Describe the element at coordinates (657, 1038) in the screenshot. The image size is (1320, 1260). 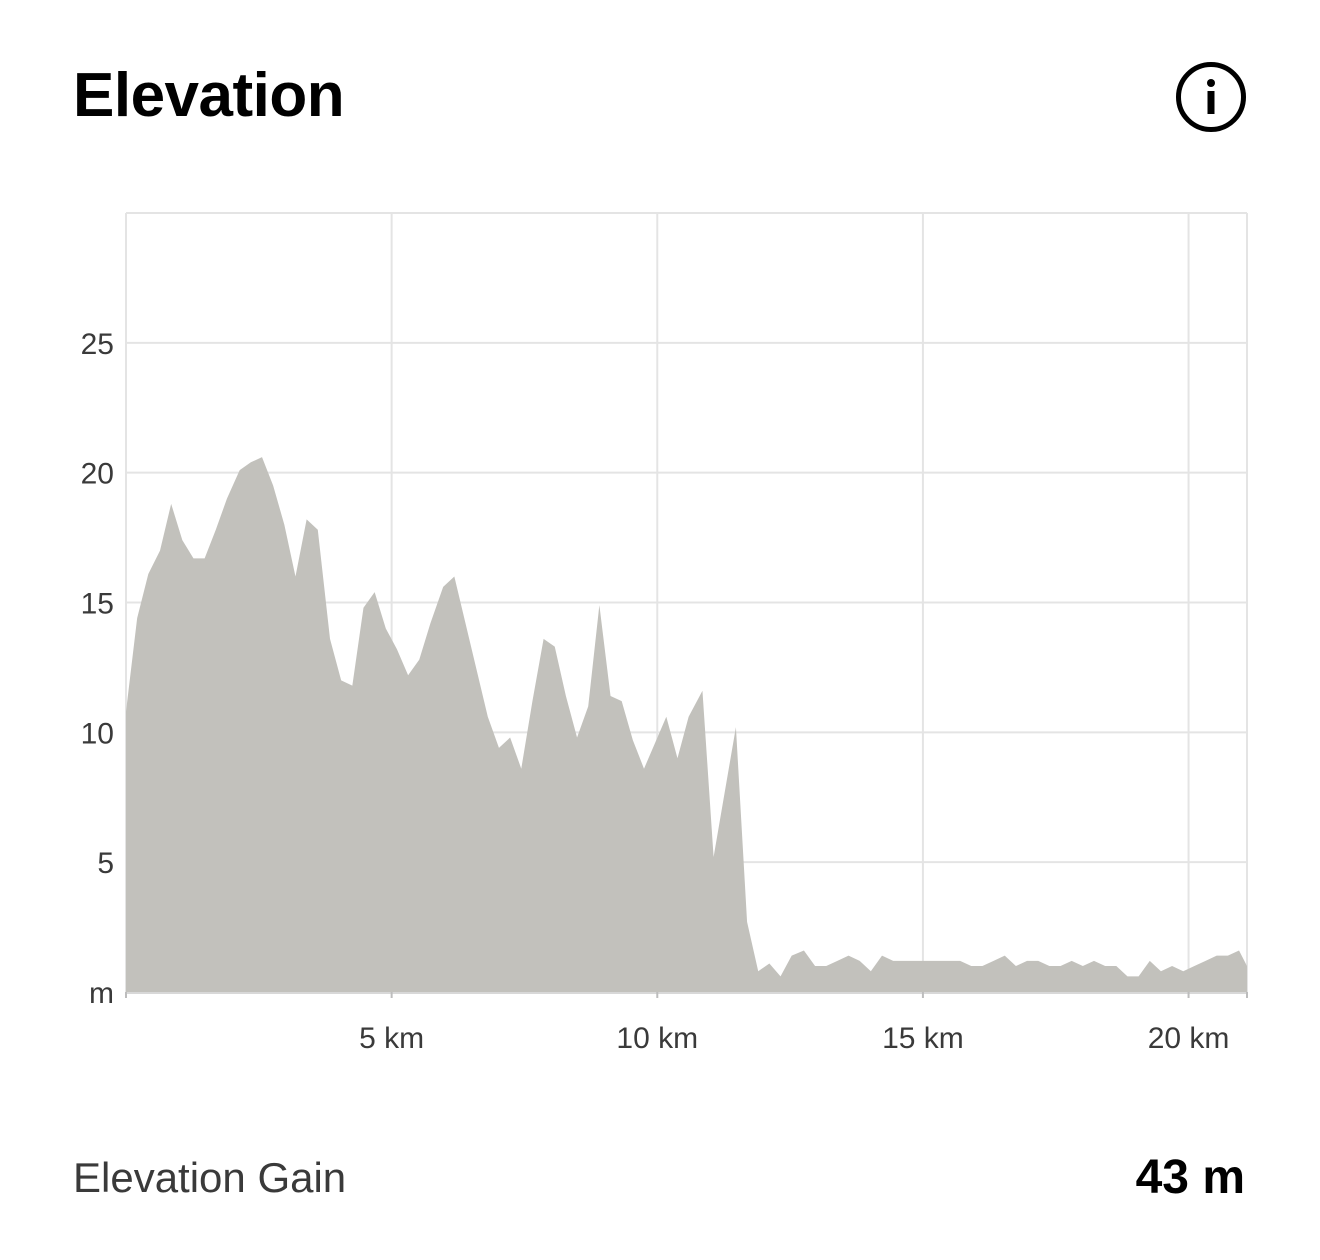
I see `x-tick-label-10: 10 km` at that location.